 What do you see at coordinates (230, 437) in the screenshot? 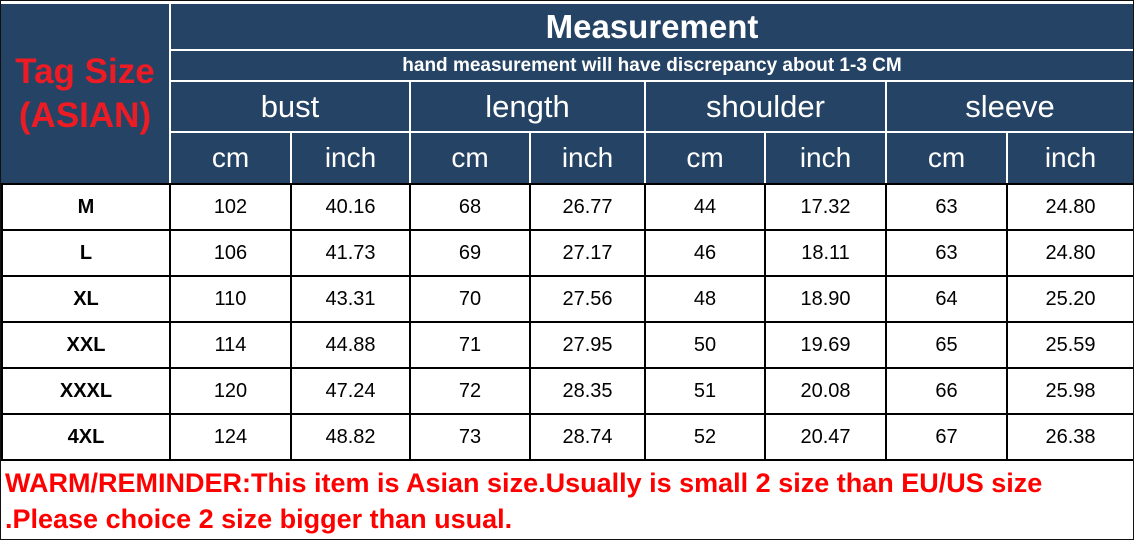
I see `measurement-value-cell: 124` at bounding box center [230, 437].